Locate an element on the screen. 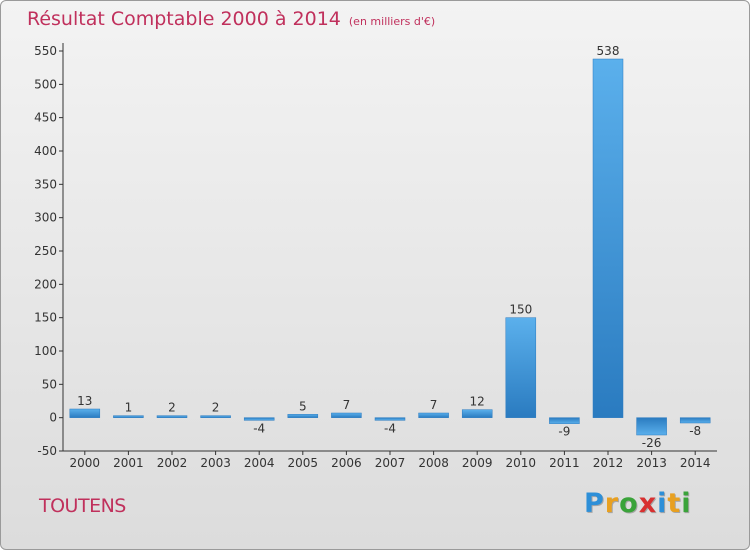 The image size is (750, 550). x-tick-label: 2011 is located at coordinates (564, 463).